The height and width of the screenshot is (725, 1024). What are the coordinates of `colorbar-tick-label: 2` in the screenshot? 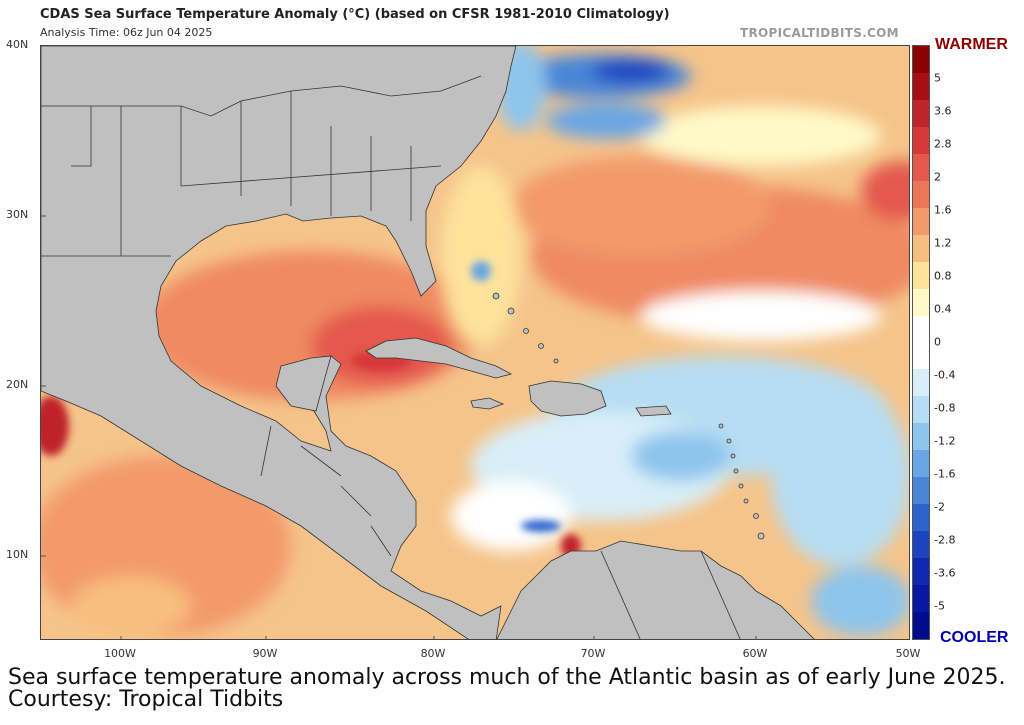 It's located at (937, 177).